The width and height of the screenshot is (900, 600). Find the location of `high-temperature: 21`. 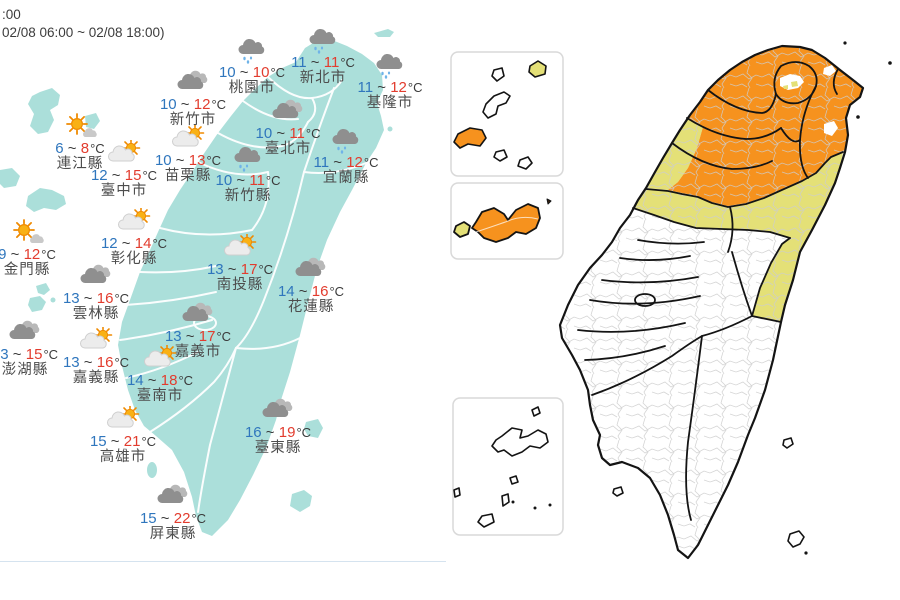

high-temperature: 21 is located at coordinates (132, 441).